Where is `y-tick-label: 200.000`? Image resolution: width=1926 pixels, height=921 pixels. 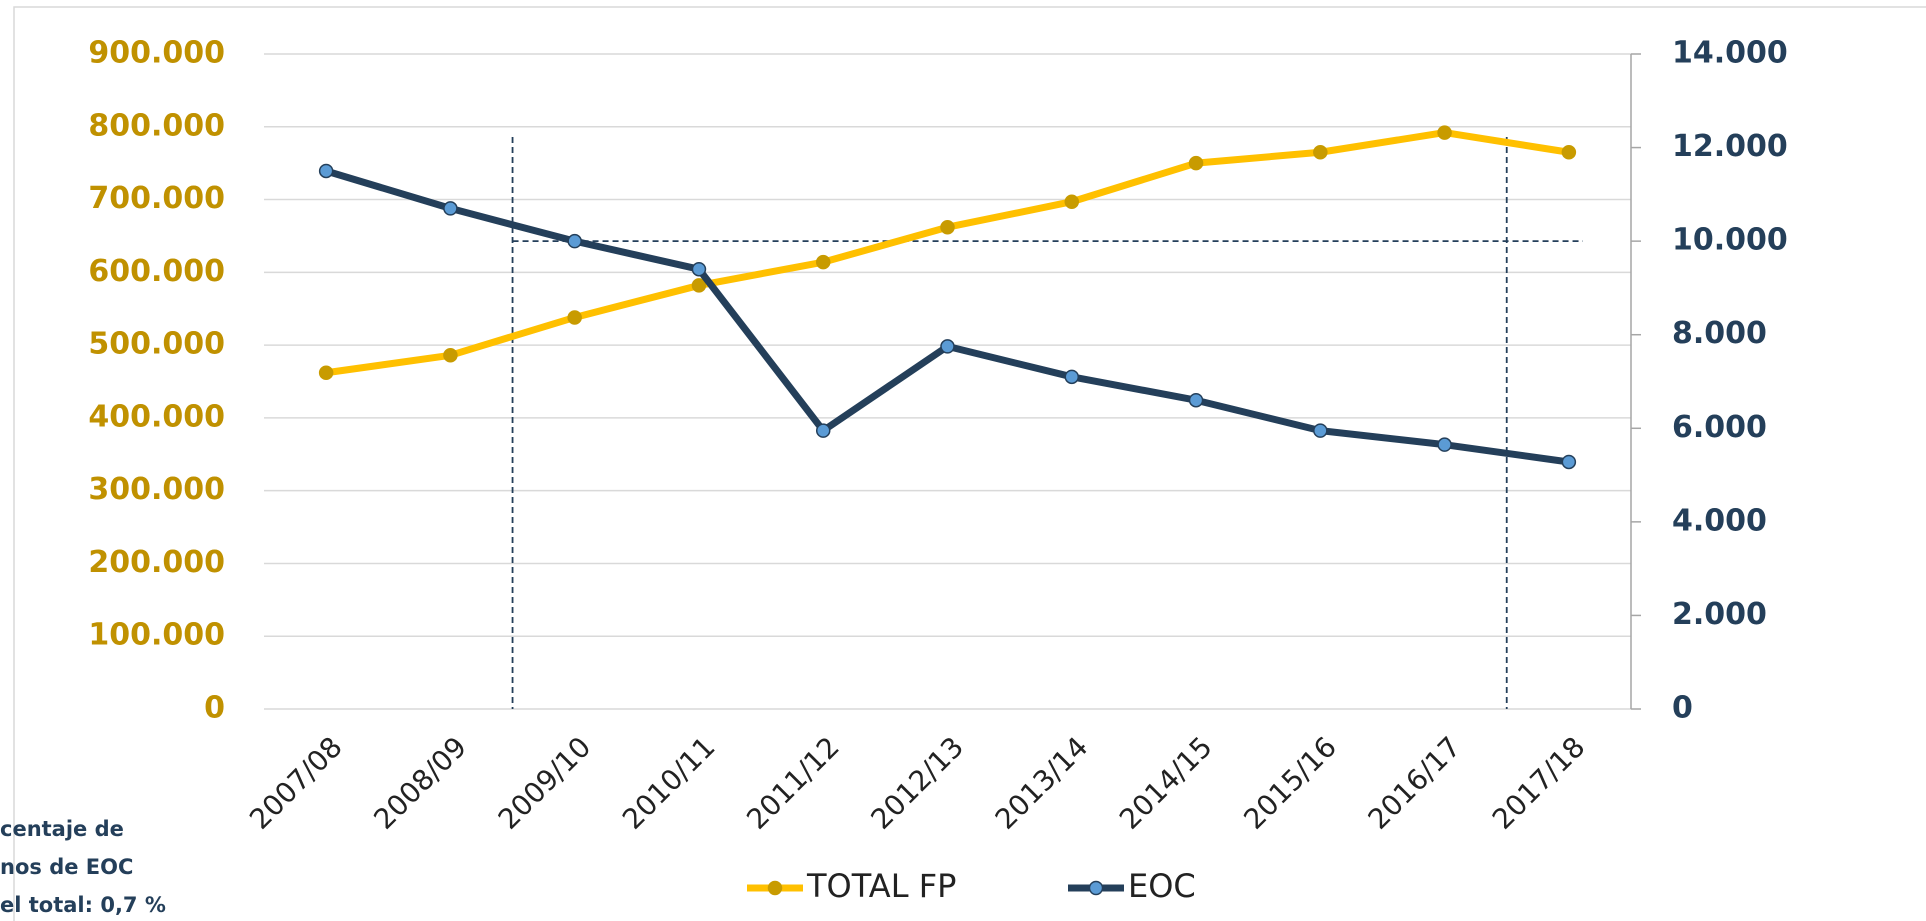
y-tick-label: 200.000 is located at coordinates (156, 562).